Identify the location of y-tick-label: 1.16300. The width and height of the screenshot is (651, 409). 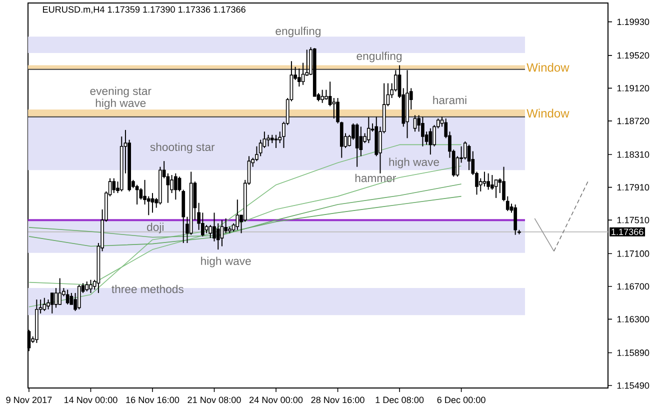
(633, 319).